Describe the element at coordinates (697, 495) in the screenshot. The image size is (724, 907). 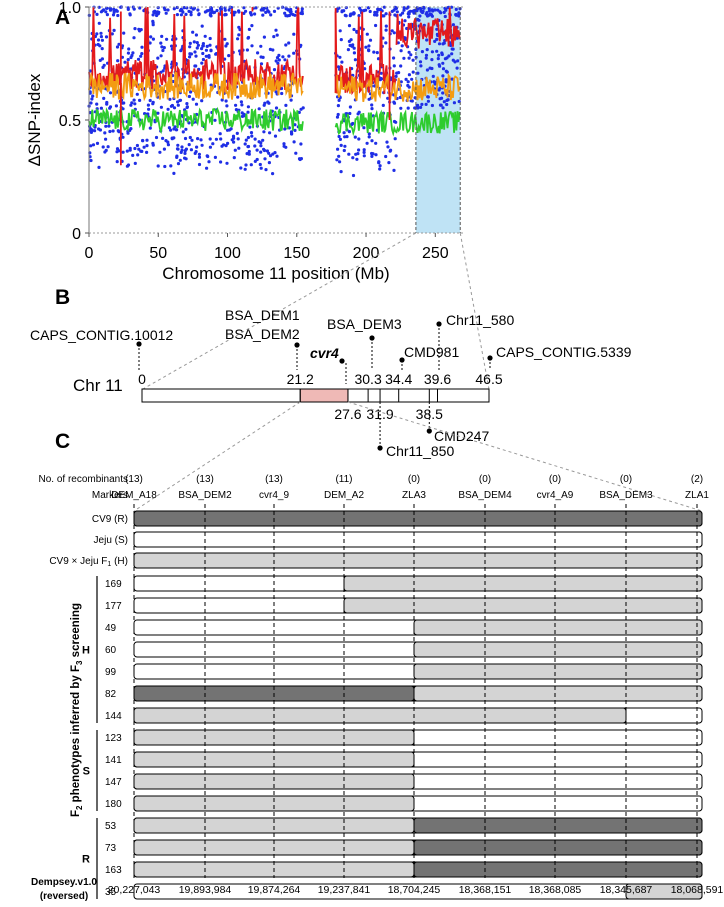
I see `marker-name: ZLA1` at that location.